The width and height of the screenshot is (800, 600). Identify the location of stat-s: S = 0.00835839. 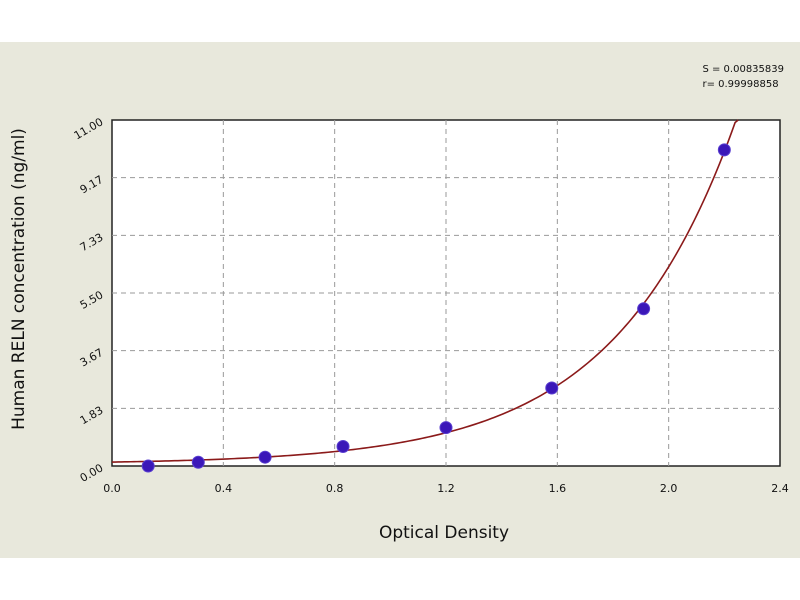
(743, 69).